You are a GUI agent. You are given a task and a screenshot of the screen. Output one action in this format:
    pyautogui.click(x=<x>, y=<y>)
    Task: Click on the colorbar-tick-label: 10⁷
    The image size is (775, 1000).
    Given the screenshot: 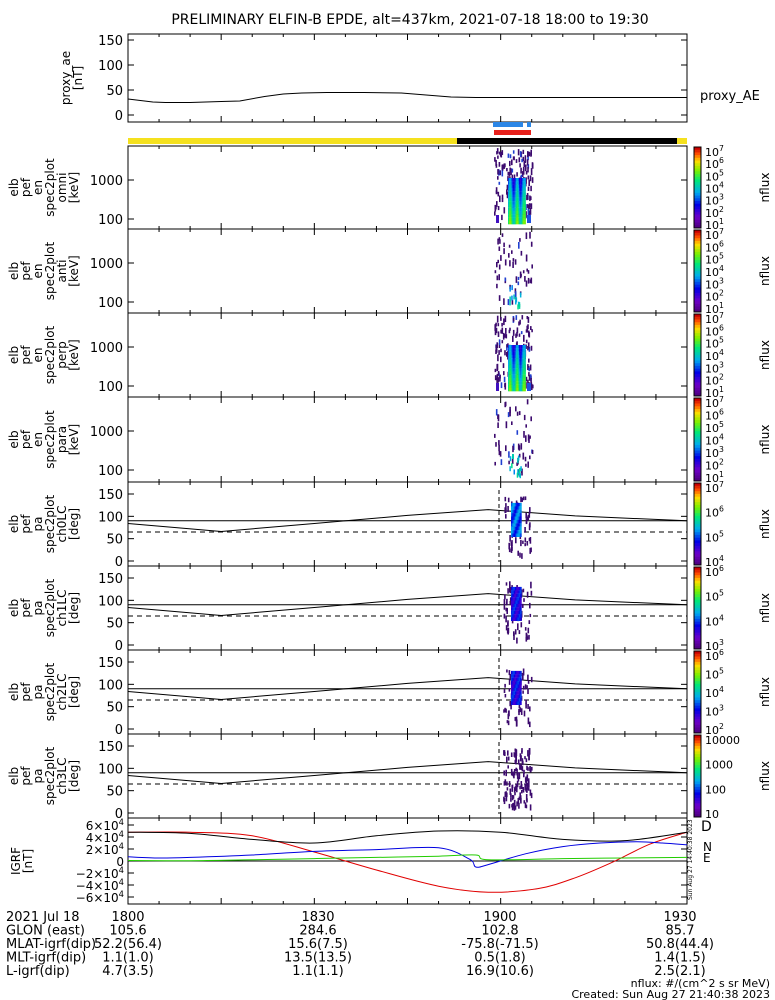 What is the action you would take?
    pyautogui.click(x=714, y=151)
    